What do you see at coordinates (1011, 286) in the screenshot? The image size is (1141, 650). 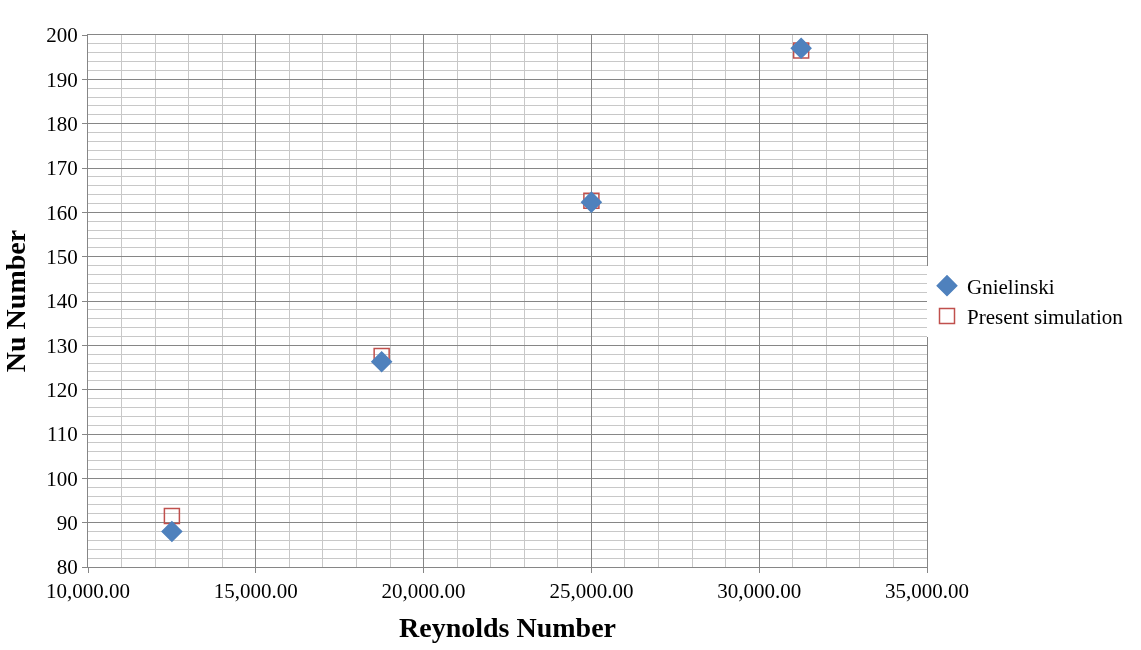 I see `legend-label: Gnielinski` at bounding box center [1011, 286].